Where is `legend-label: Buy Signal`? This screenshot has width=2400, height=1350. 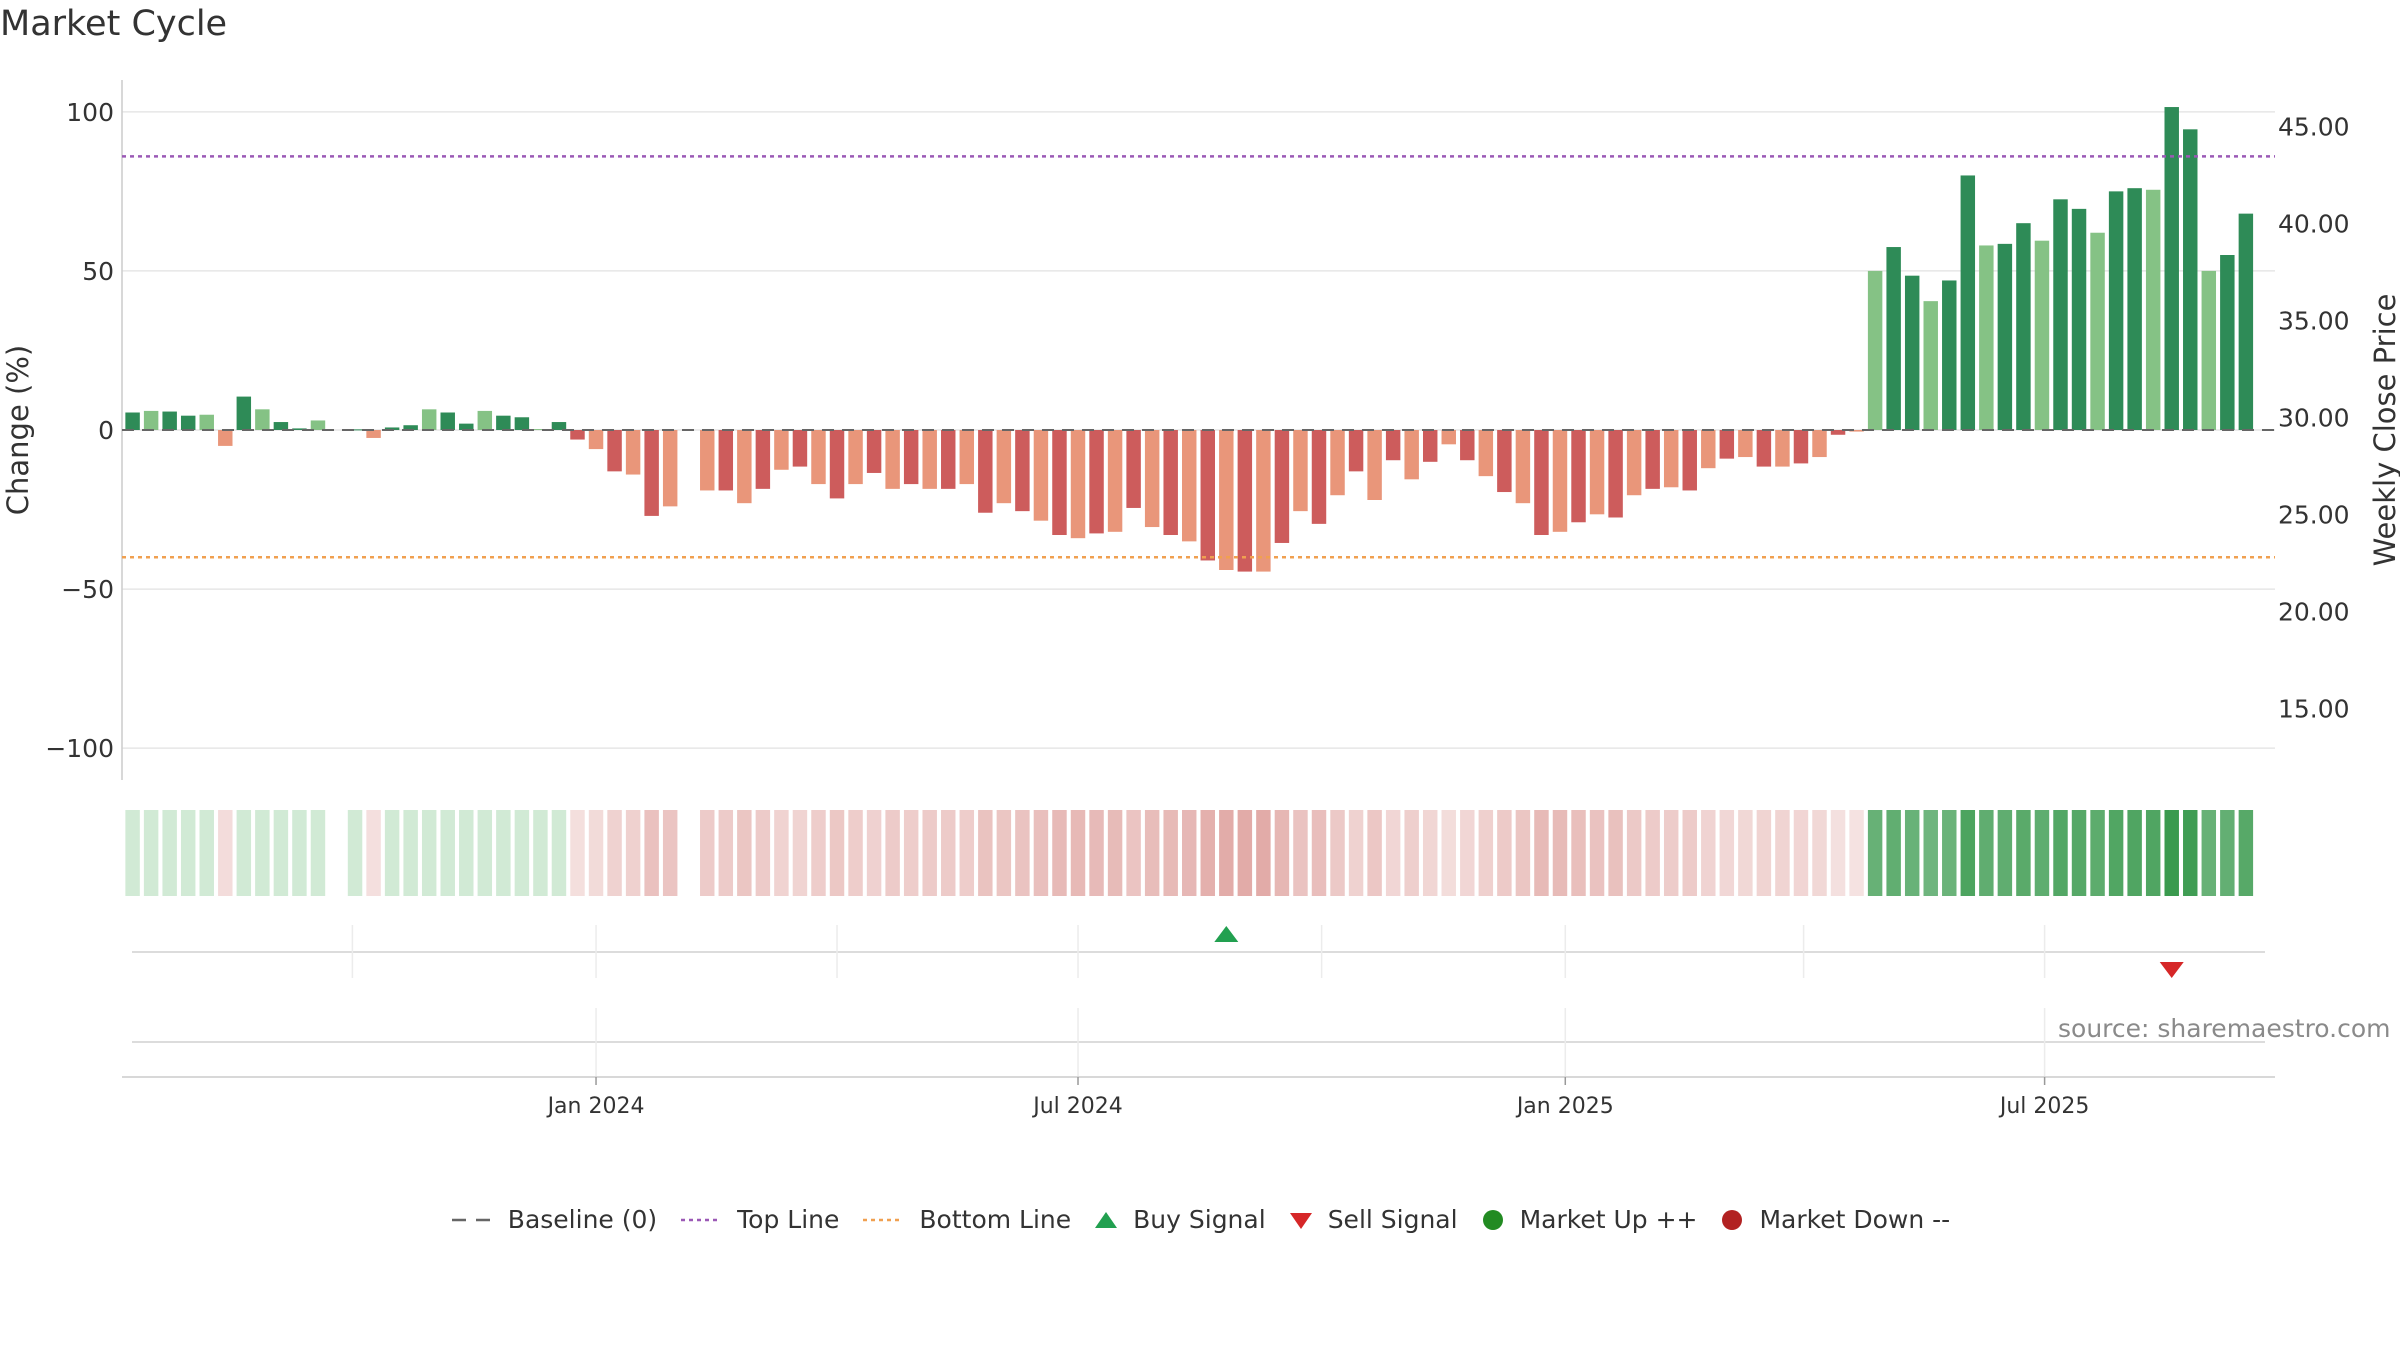
legend-label: Buy Signal is located at coordinates (1199, 1219).